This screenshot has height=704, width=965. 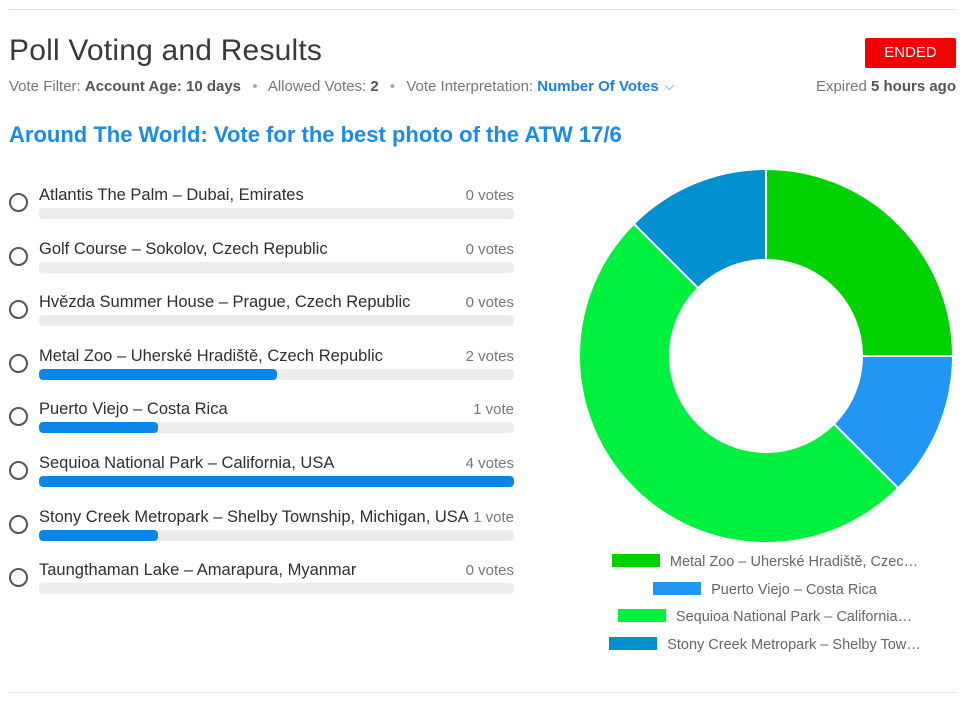 What do you see at coordinates (166, 50) in the screenshot?
I see `page-title: Poll Voting and Results` at bounding box center [166, 50].